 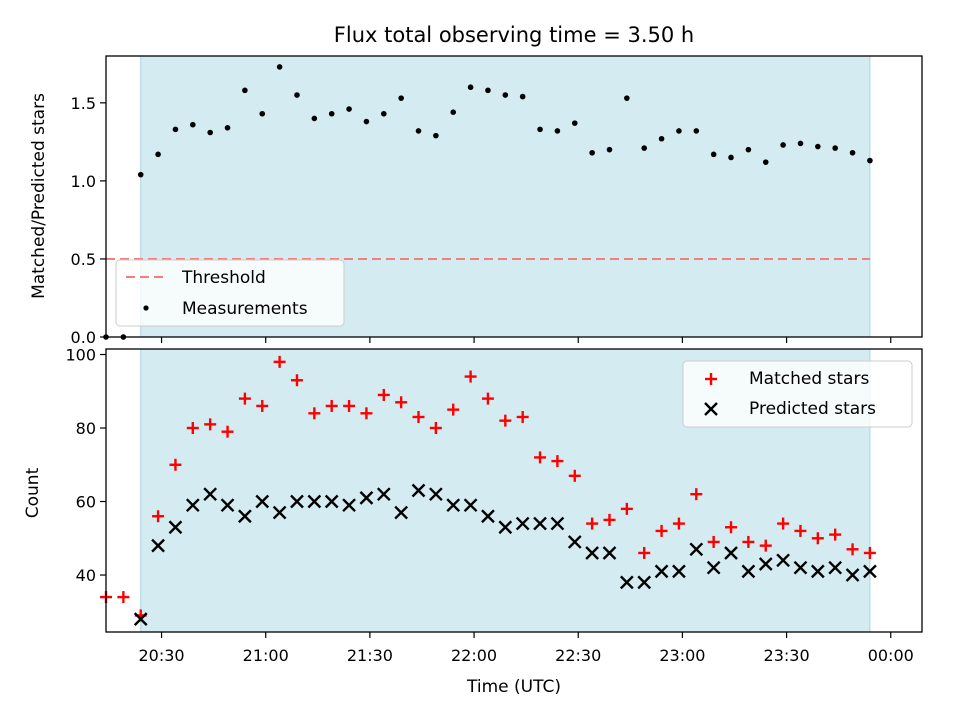 What do you see at coordinates (787, 655) in the screenshot?
I see `xtick-label: 23:30` at bounding box center [787, 655].